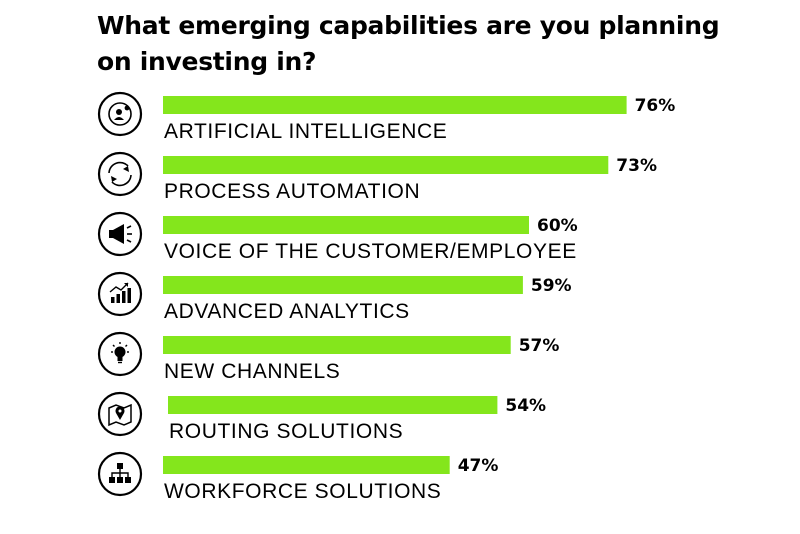  Describe the element at coordinates (557, 226) in the screenshot. I see `value-label: 60%` at that location.